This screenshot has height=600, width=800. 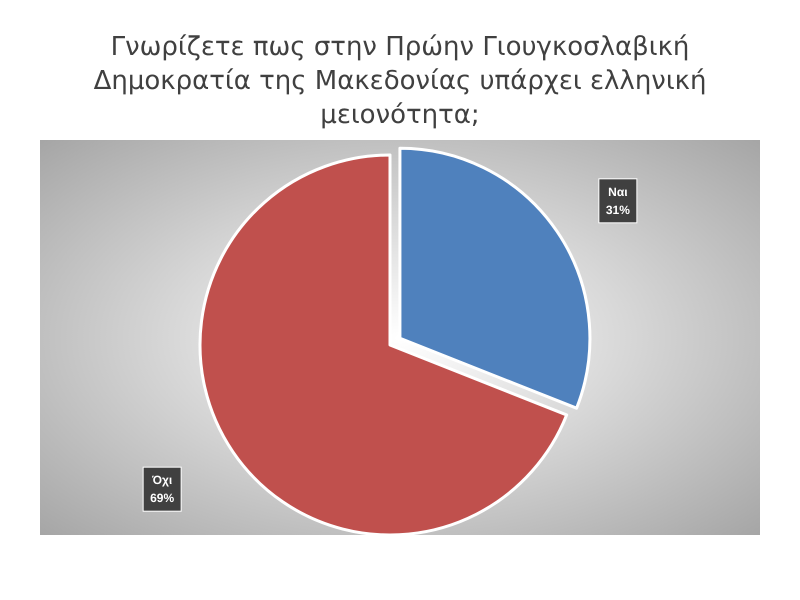 What do you see at coordinates (618, 209) in the screenshot?
I see `data-label: 31%` at bounding box center [618, 209].